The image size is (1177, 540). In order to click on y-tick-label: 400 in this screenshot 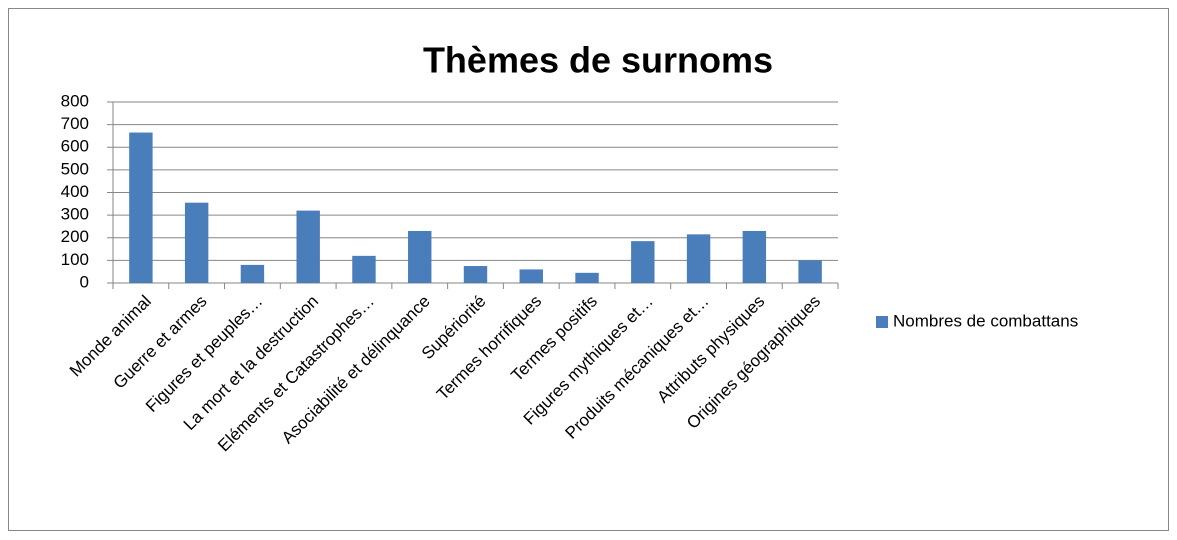, I will do `click(75, 191)`.